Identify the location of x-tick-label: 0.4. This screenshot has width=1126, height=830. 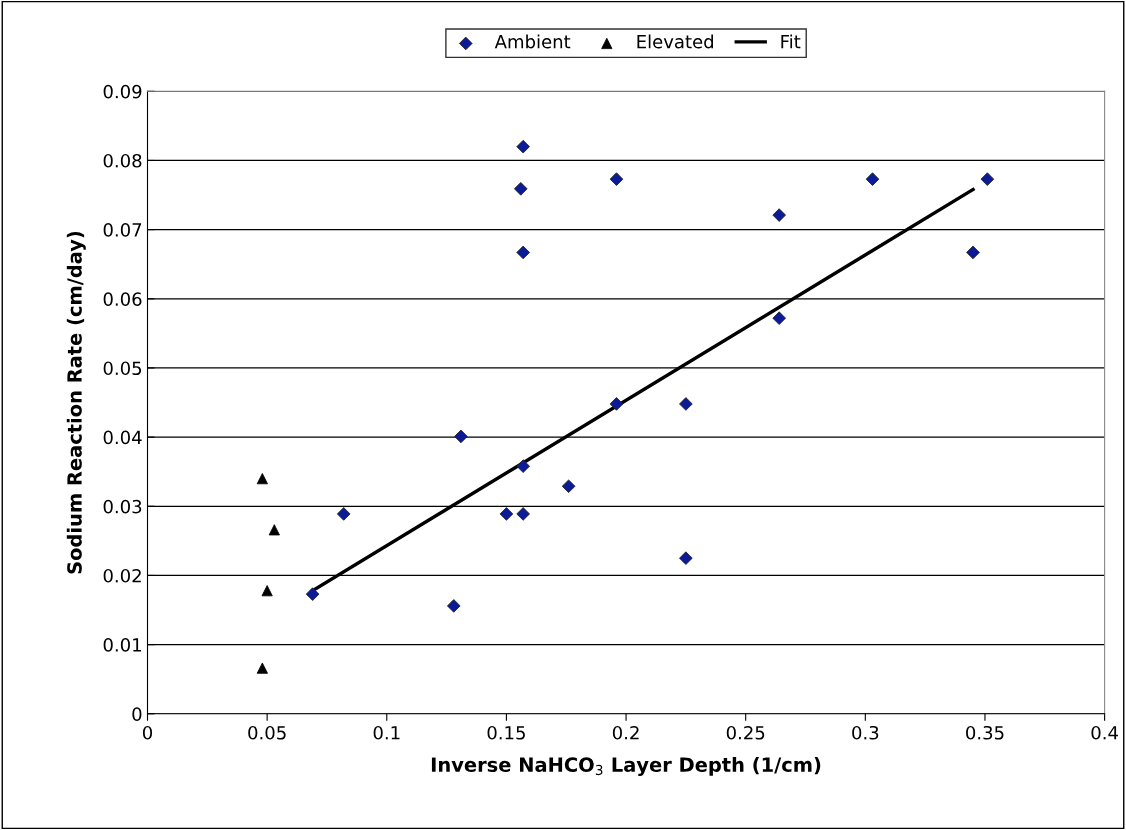
(1104, 732).